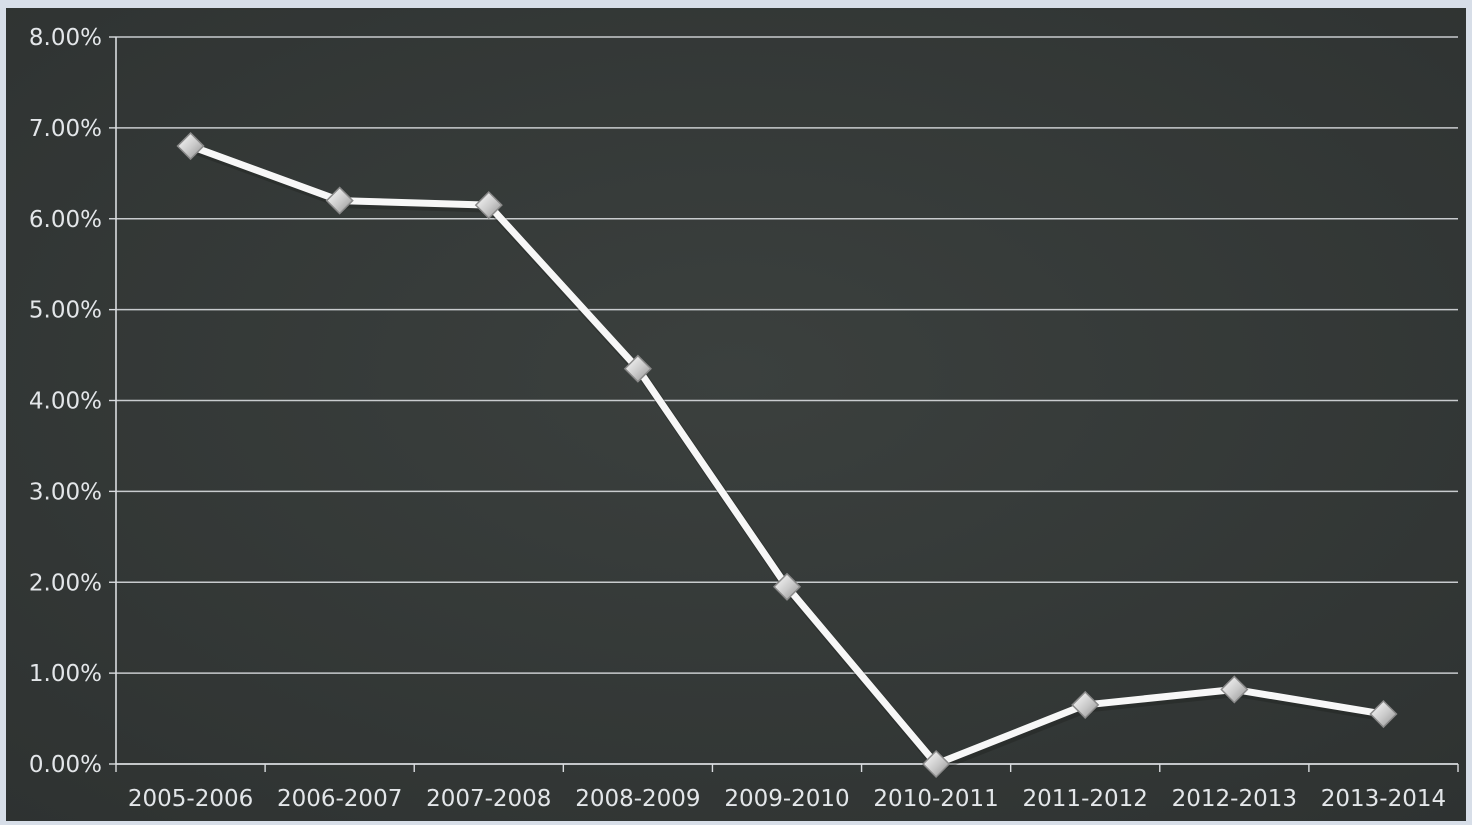  What do you see at coordinates (65, 492) in the screenshot?
I see `y-tick-label: 3.00%` at bounding box center [65, 492].